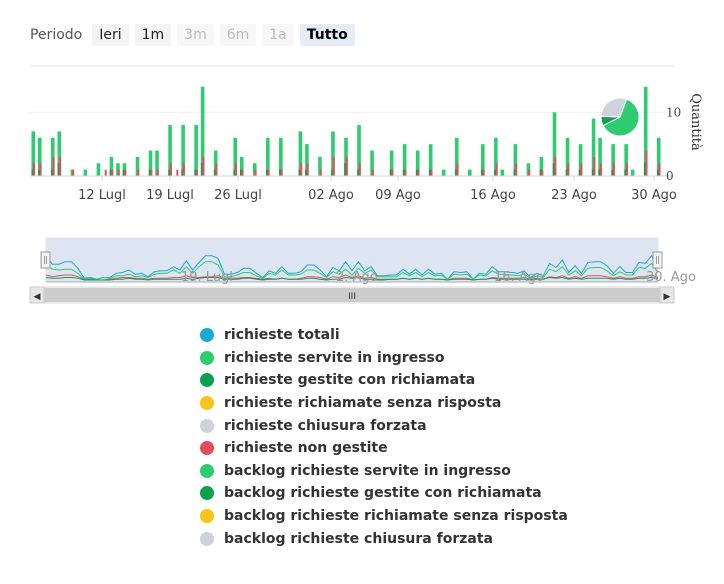  I want to click on legend-item-richieste-servite: richieste servite in ingresso, so click(384, 358).